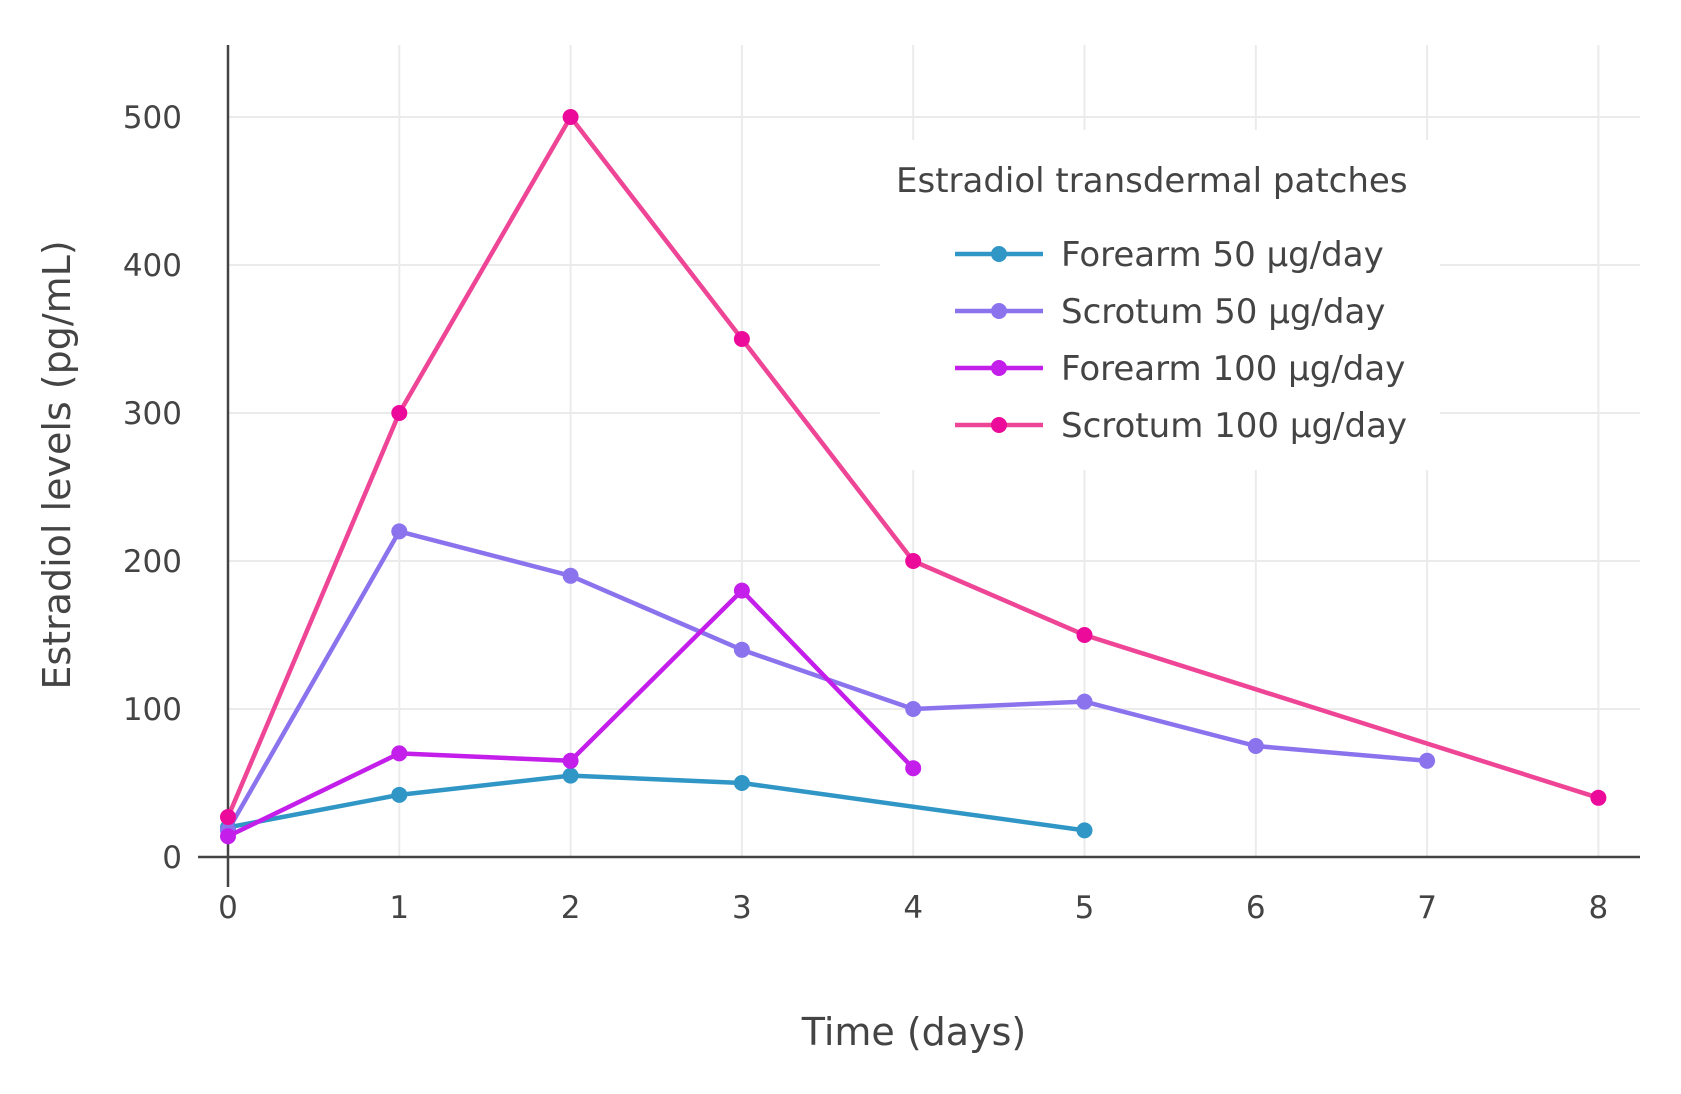  What do you see at coordinates (1222, 255) in the screenshot?
I see `legend-label: Forearm 50 μg/day` at bounding box center [1222, 255].